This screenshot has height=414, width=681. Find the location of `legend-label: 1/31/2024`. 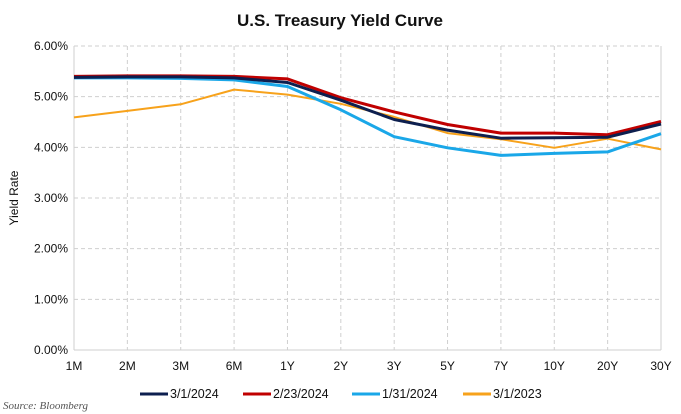

legend-label: 1/31/2024 is located at coordinates (410, 394).